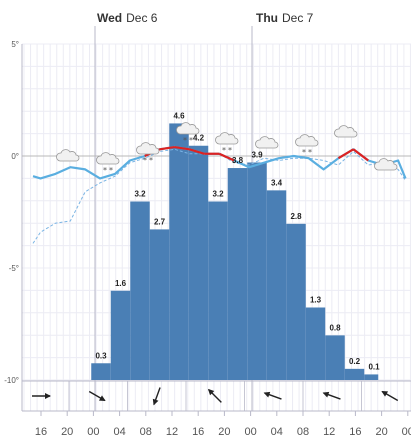  I want to click on y-tick-label: -10°, so click(11, 380).